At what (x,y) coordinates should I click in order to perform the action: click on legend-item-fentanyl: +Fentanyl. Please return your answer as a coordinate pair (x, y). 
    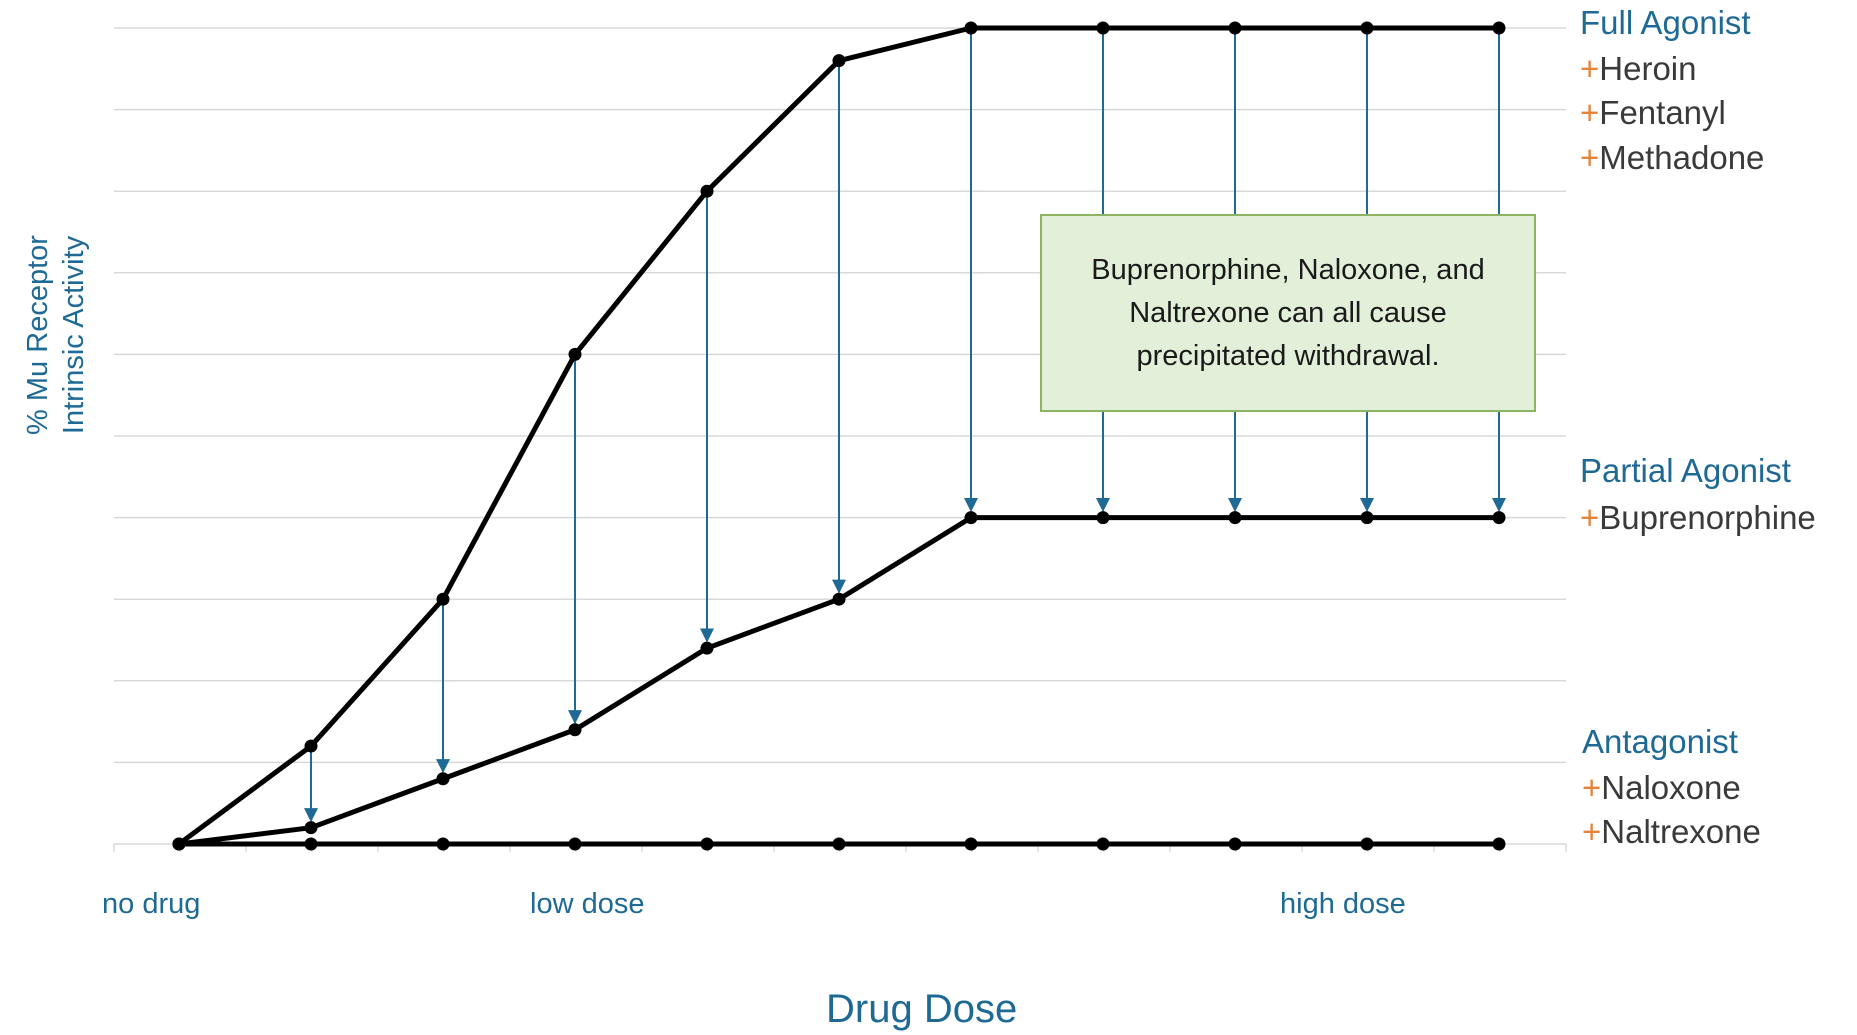
    Looking at the image, I should click on (1653, 113).